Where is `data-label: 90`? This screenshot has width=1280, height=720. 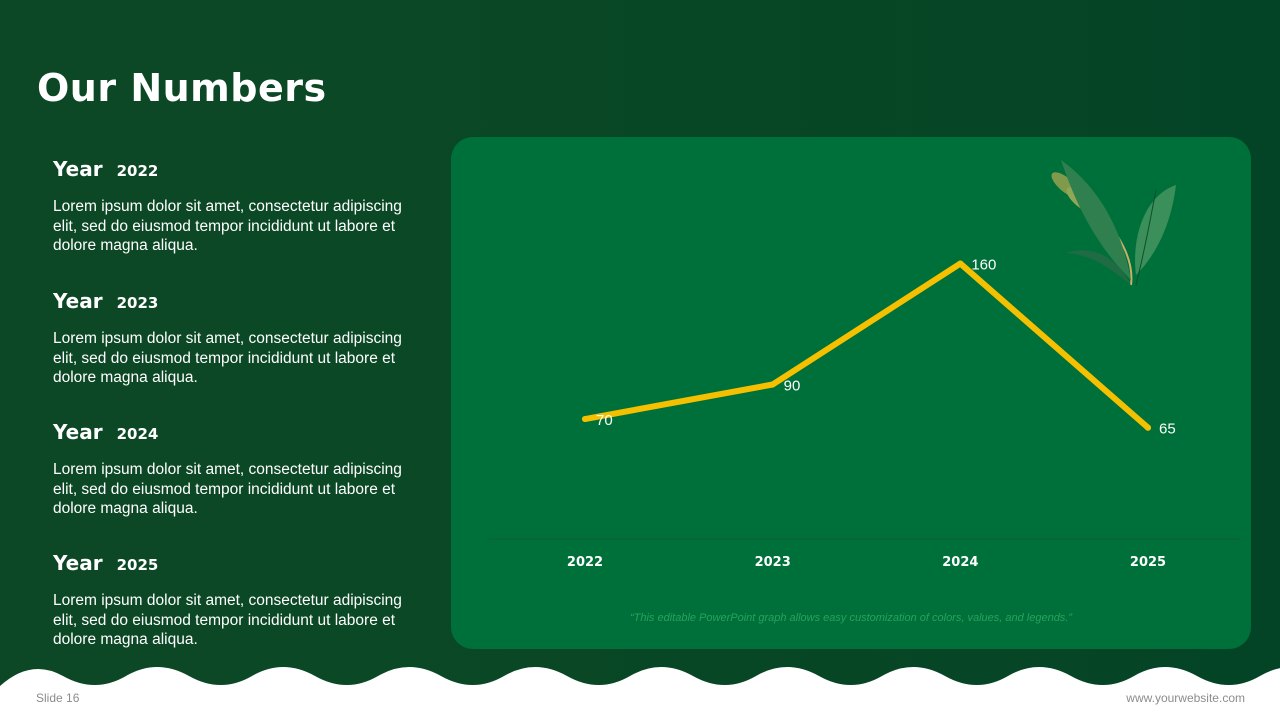 data-label: 90 is located at coordinates (792, 386).